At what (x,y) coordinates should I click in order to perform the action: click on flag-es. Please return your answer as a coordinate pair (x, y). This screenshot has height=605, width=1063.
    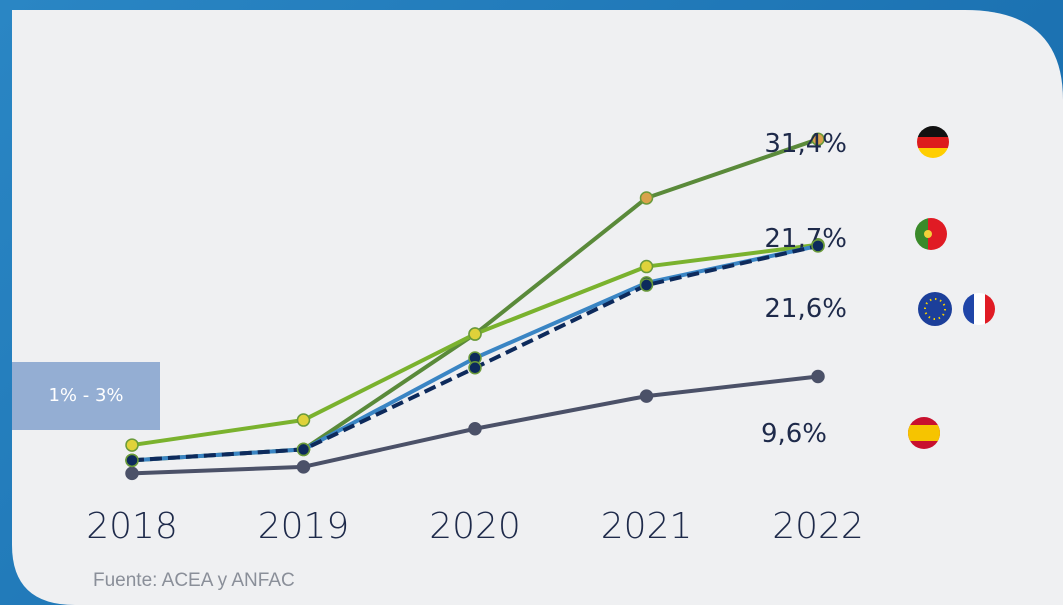
    Looking at the image, I should click on (924, 433).